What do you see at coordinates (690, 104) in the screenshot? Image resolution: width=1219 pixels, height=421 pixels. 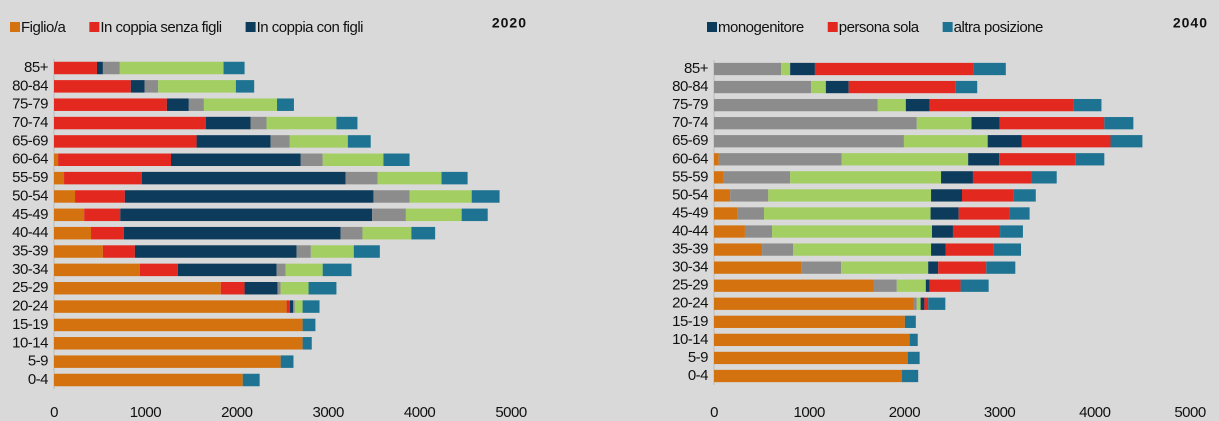 I see `y-tick-label: 75-79` at bounding box center [690, 104].